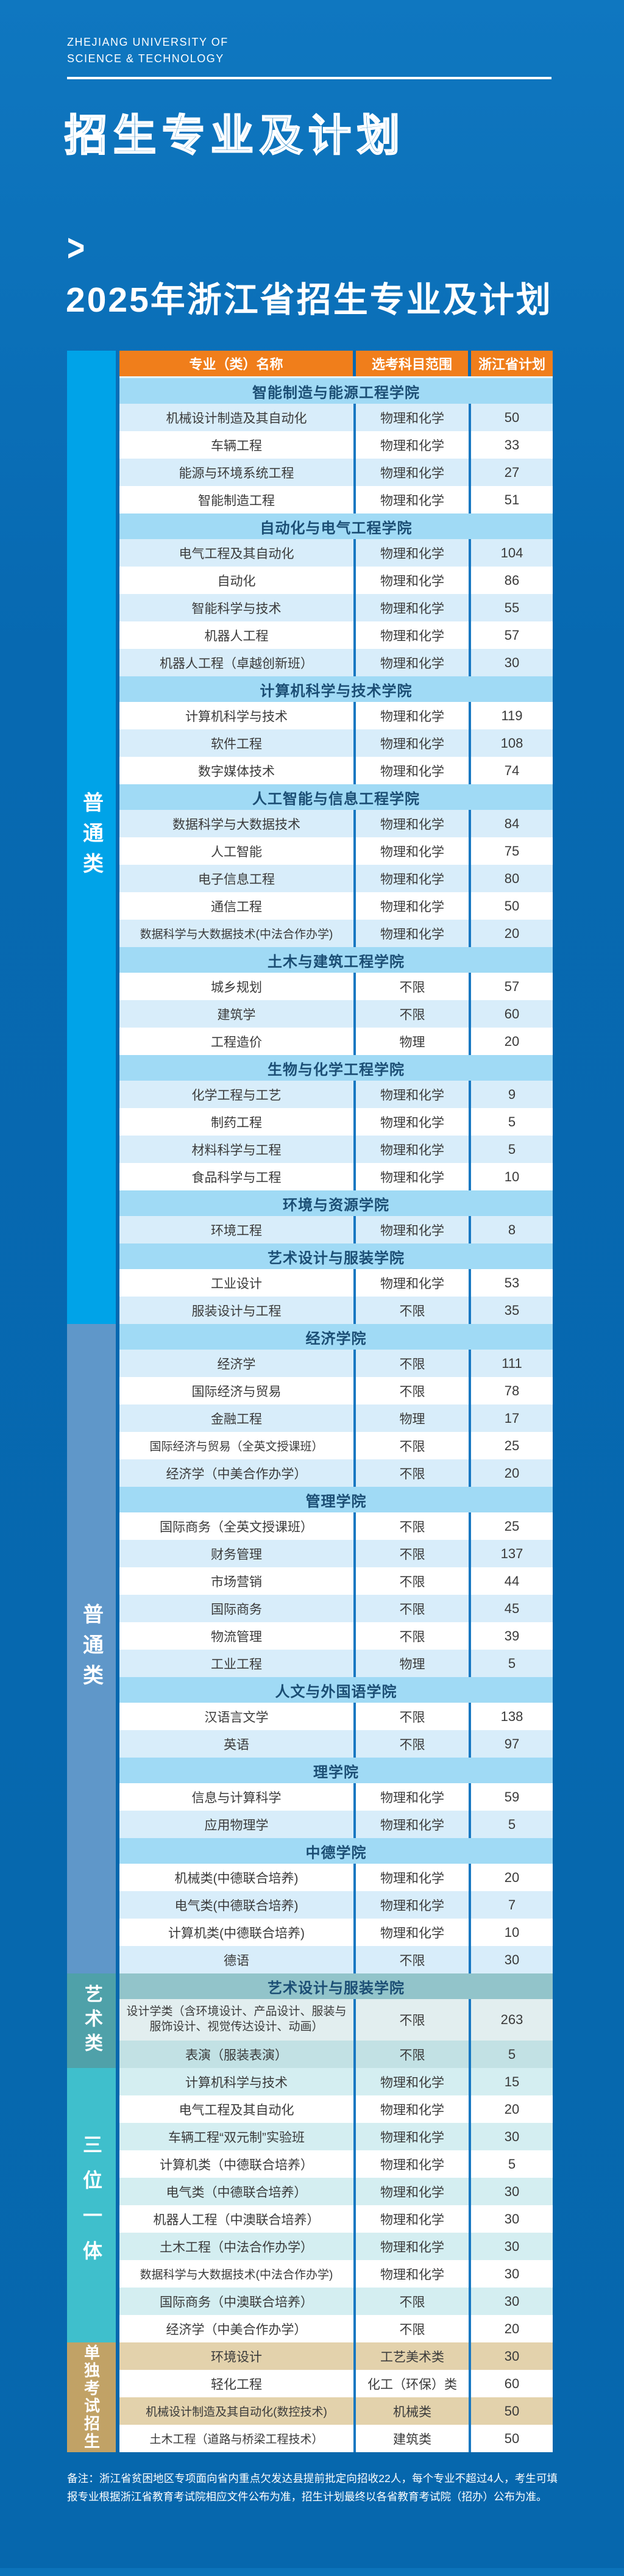 Image resolution: width=624 pixels, height=2576 pixels. What do you see at coordinates (237, 1554) in the screenshot?
I see `major-cell: 财务管理` at bounding box center [237, 1554].